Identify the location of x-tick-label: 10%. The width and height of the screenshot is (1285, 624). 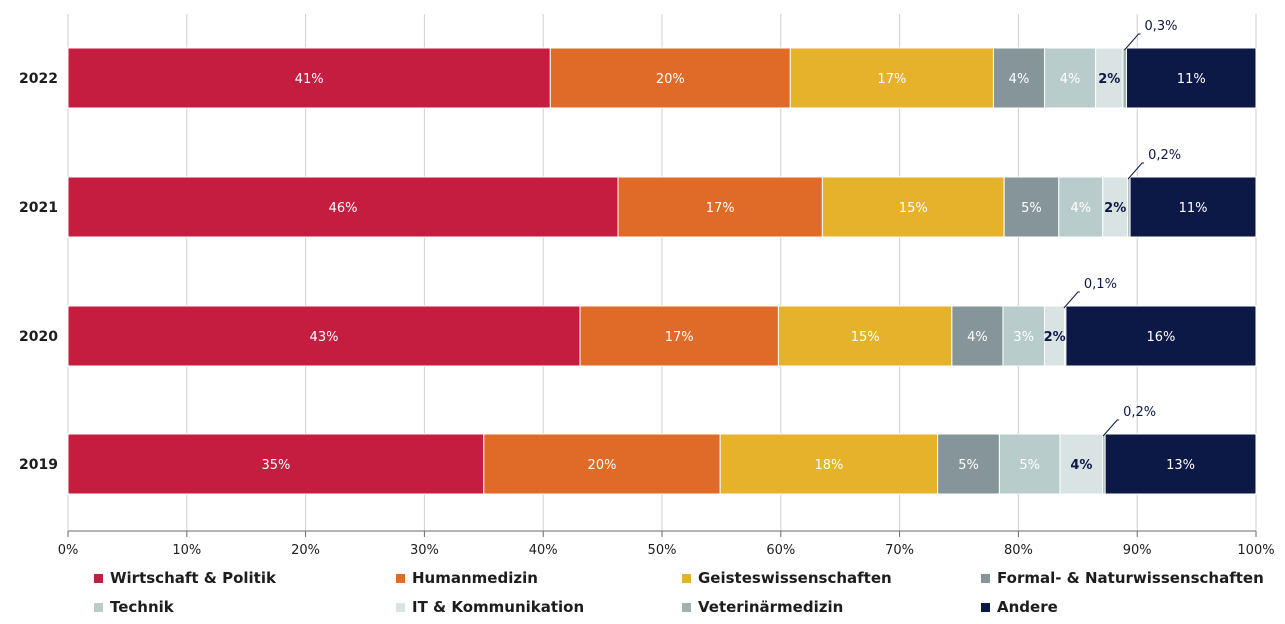
(186, 550).